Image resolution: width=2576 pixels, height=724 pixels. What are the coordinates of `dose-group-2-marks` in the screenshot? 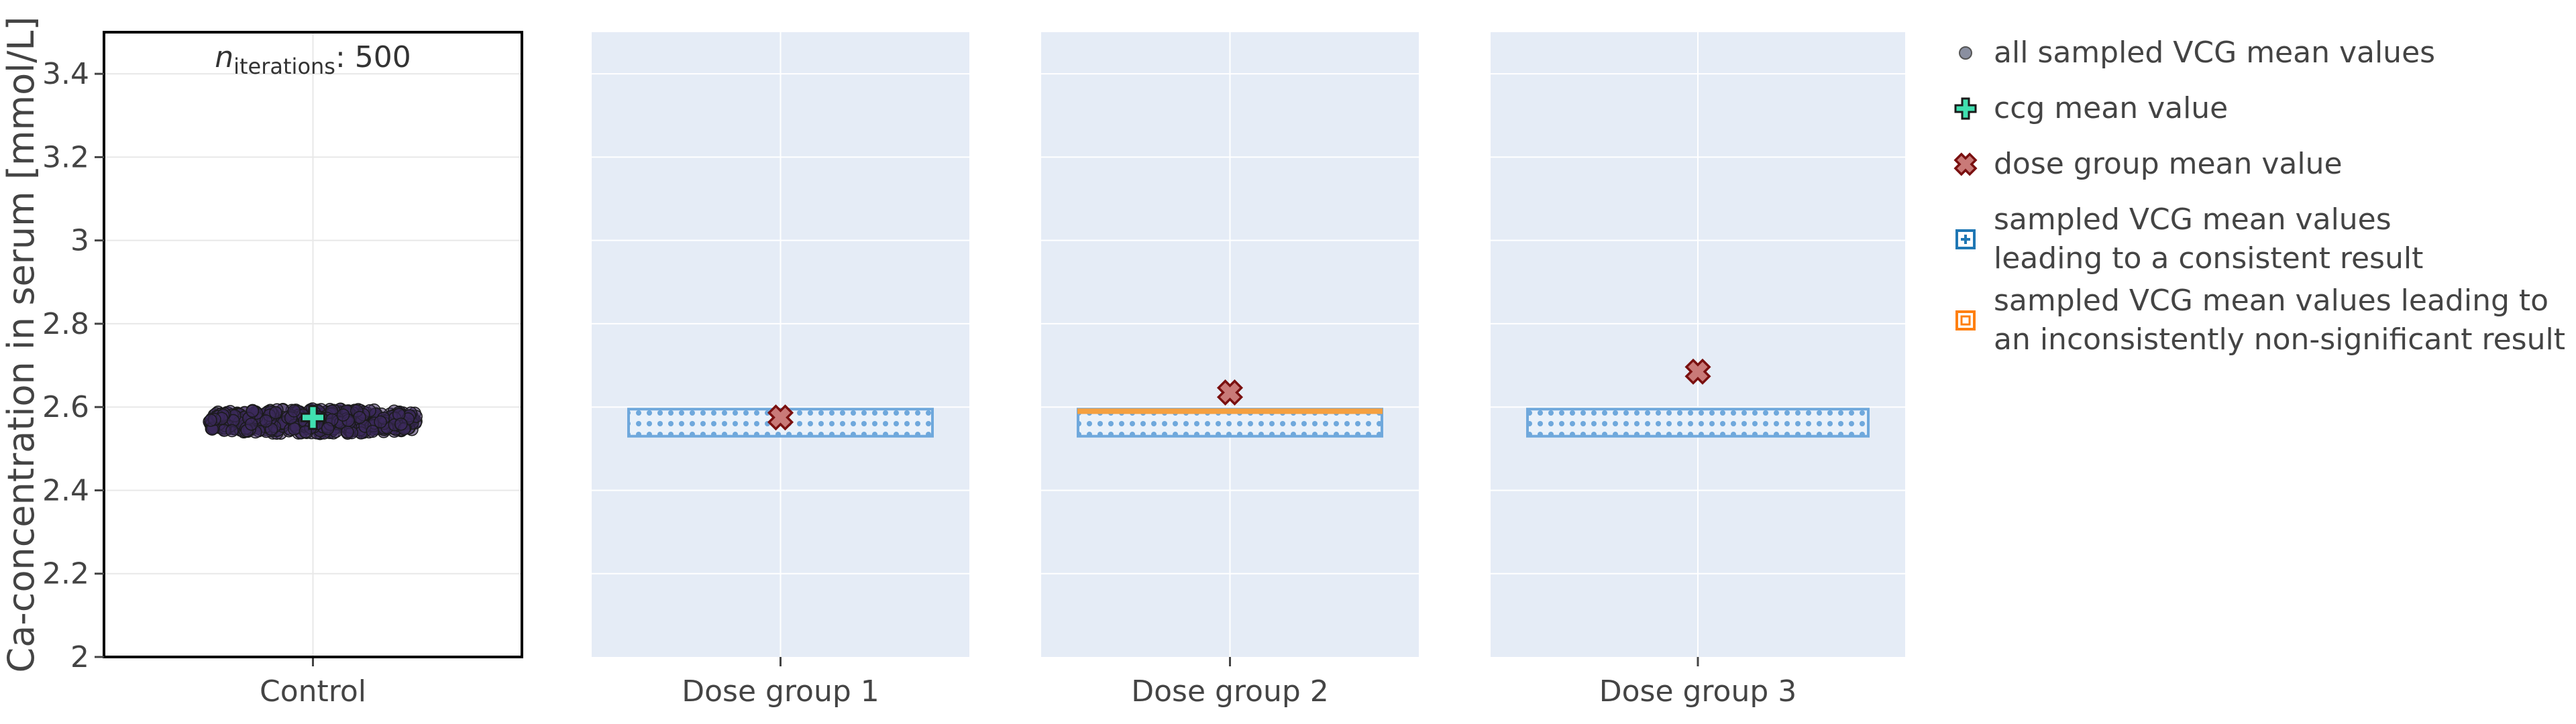 It's located at (1230, 409).